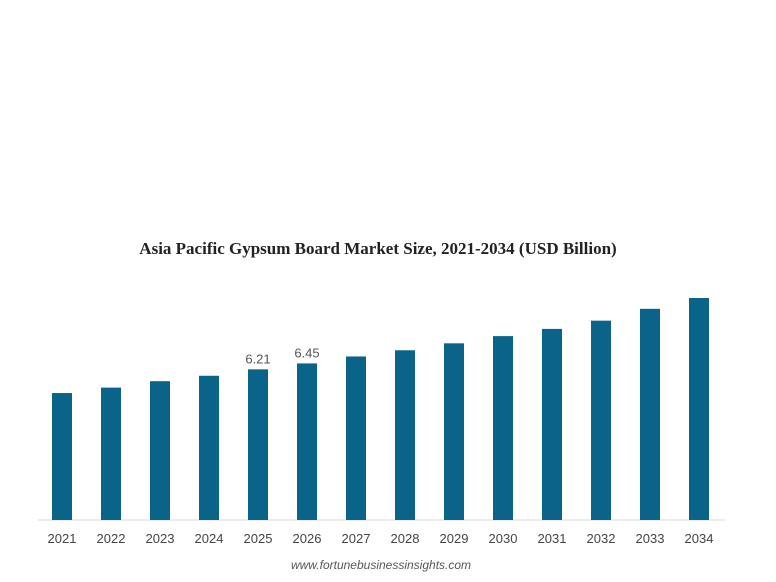  I want to click on bar-2029, so click(454, 431).